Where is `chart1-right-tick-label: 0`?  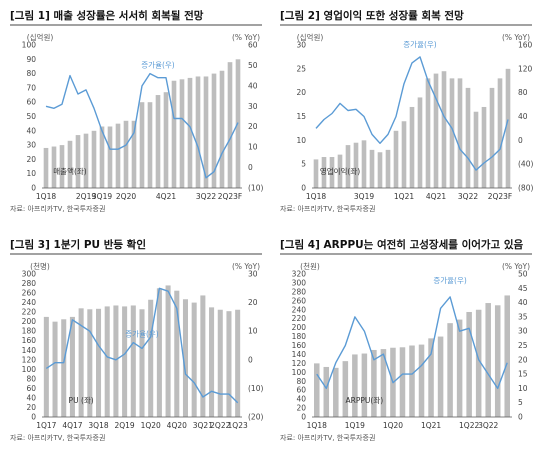 chart1-right-tick-label: 0 is located at coordinates (250, 167).